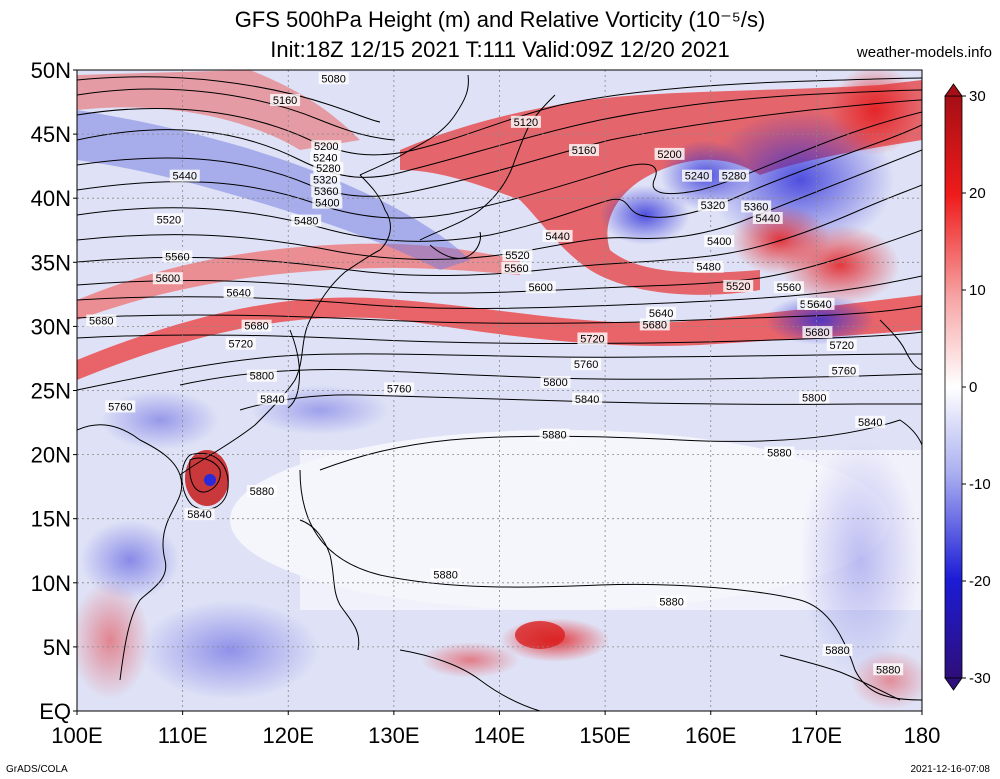 Image resolution: width=1000 pixels, height=779 pixels. What do you see at coordinates (51, 134) in the screenshot?
I see `lat-tick-label: 45N` at bounding box center [51, 134].